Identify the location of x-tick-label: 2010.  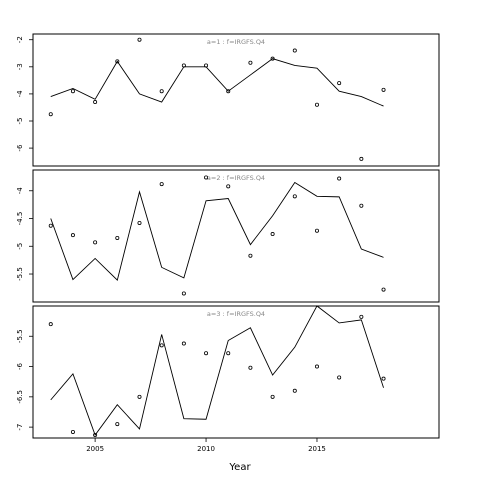
(206, 449).